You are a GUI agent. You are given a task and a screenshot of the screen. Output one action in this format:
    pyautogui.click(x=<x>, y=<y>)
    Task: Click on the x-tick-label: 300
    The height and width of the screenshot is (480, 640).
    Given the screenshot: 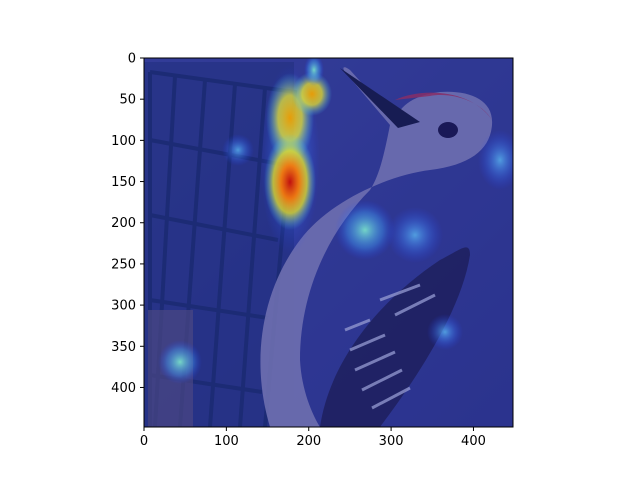 What is the action you would take?
    pyautogui.click(x=391, y=441)
    